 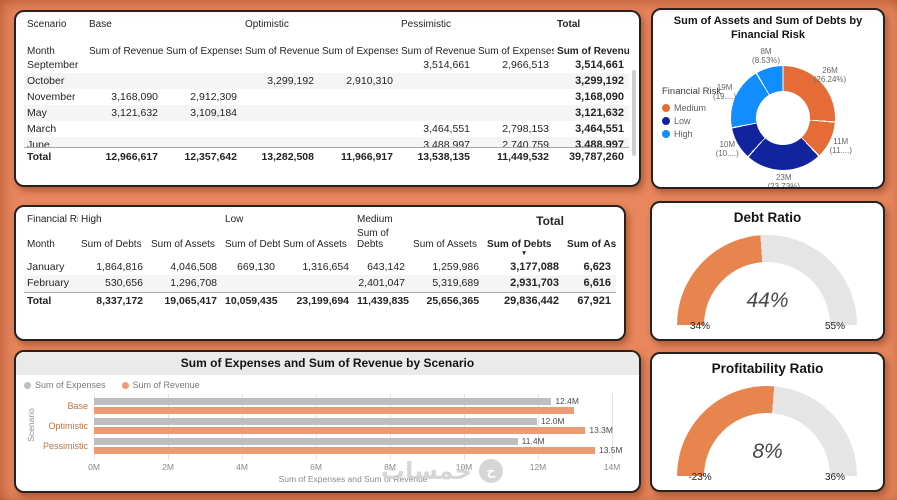 What do you see at coordinates (51, 97) in the screenshot?
I see `row-label: November` at bounding box center [51, 97].